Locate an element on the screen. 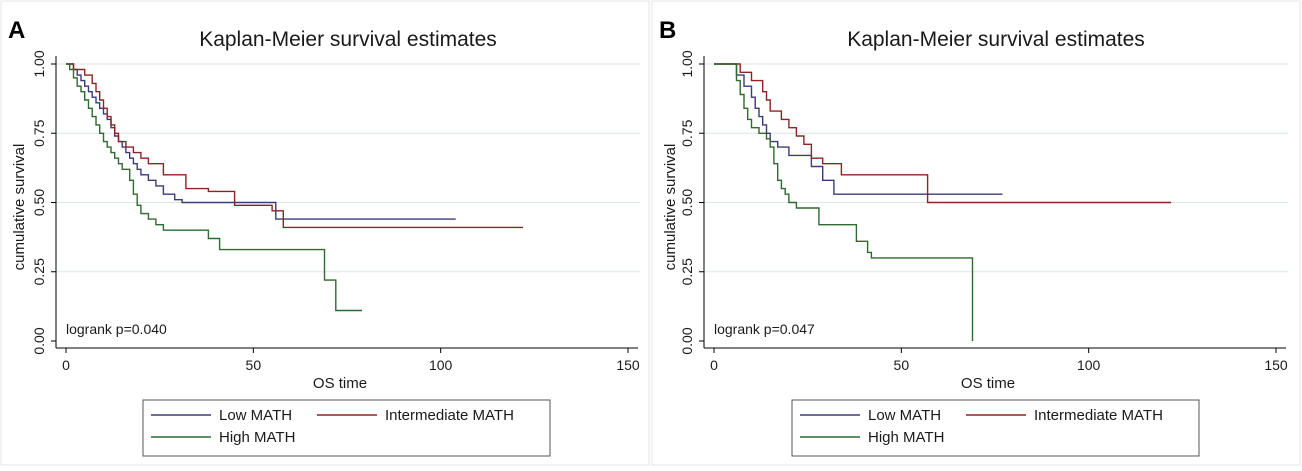 This screenshot has width=1302, height=471. logrank-annotation: logrank p=0.047 is located at coordinates (764, 329).